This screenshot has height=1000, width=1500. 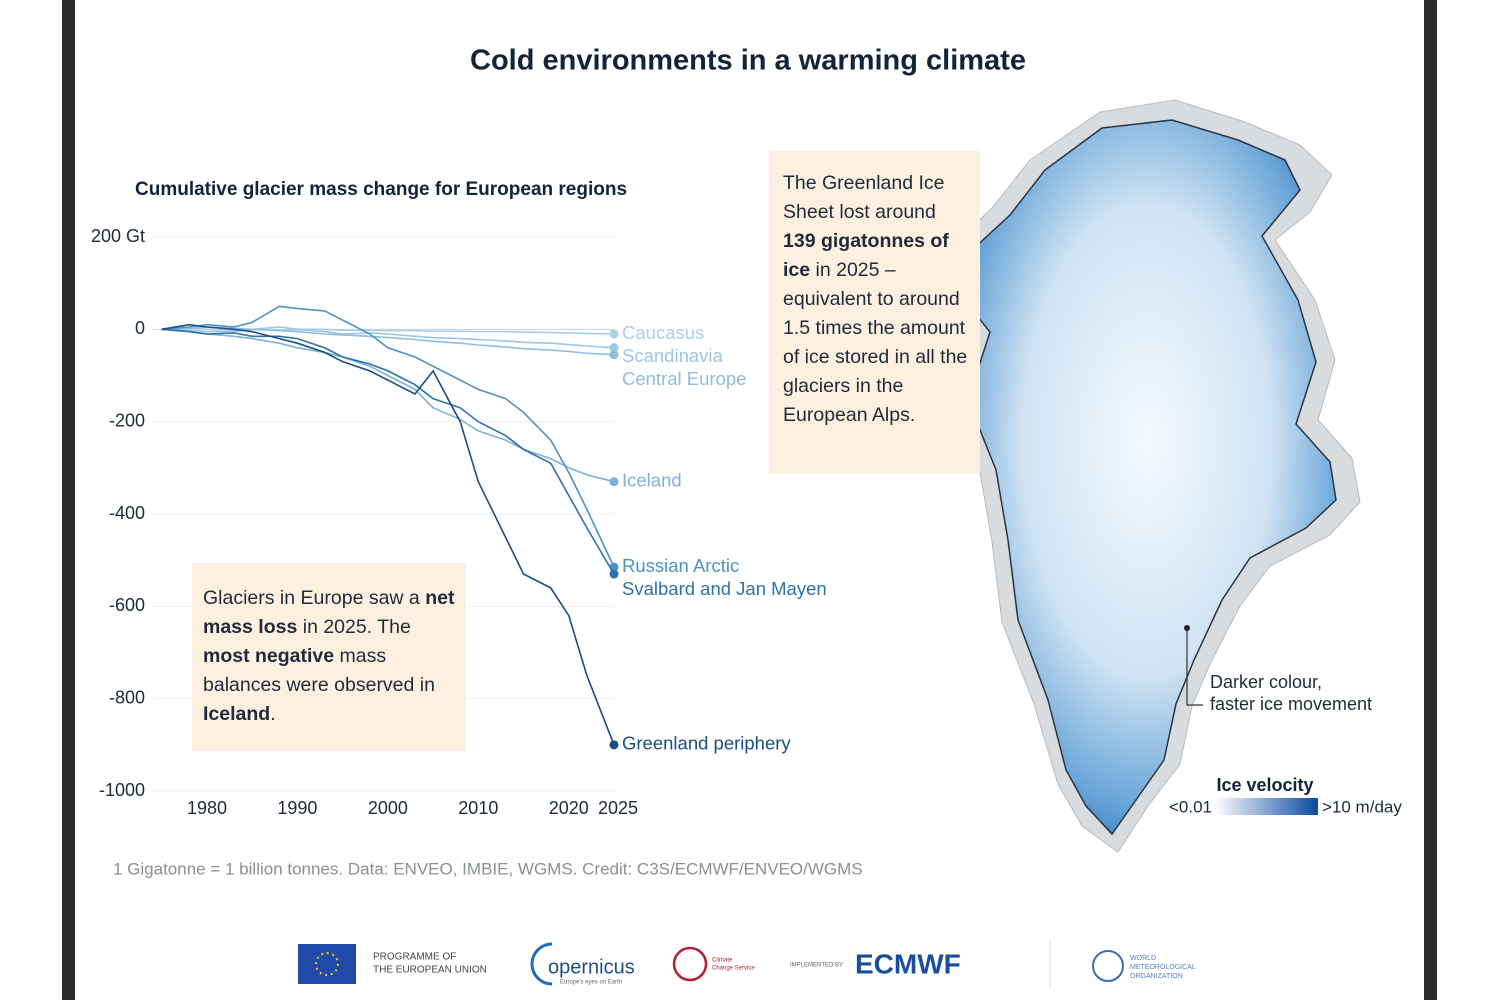 What do you see at coordinates (673, 355) in the screenshot?
I see `series-label: Scandinavia` at bounding box center [673, 355].